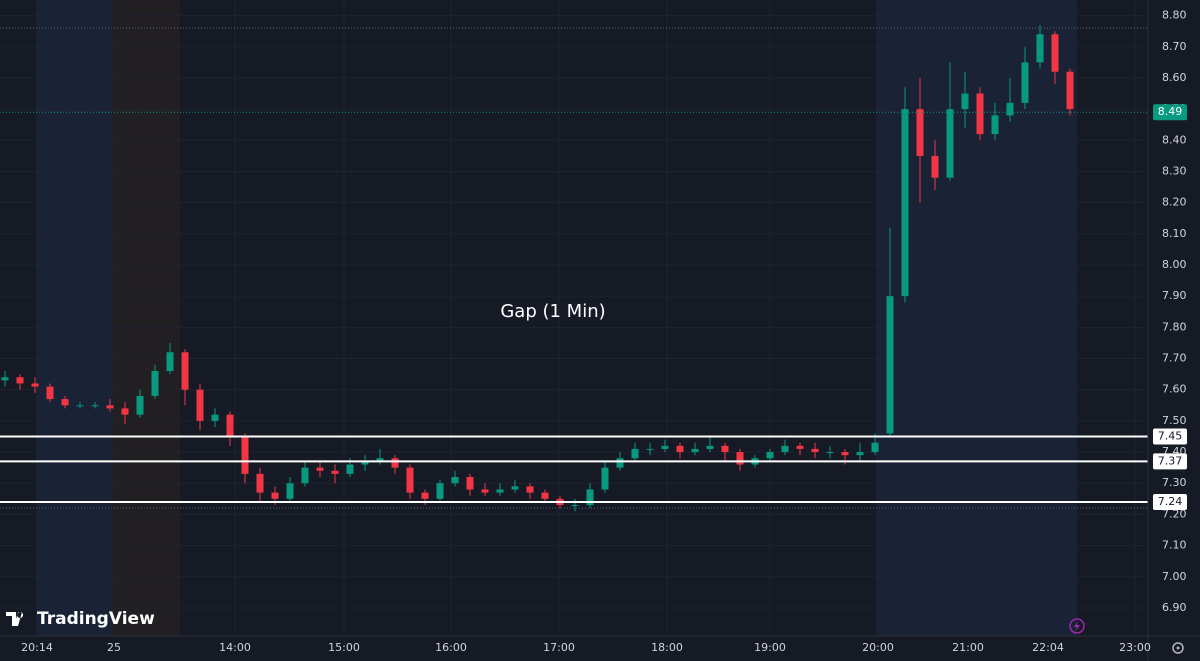 The height and width of the screenshot is (661, 1200). Describe the element at coordinates (451, 647) in the screenshot. I see `x-tick-label: 16:00` at that location.